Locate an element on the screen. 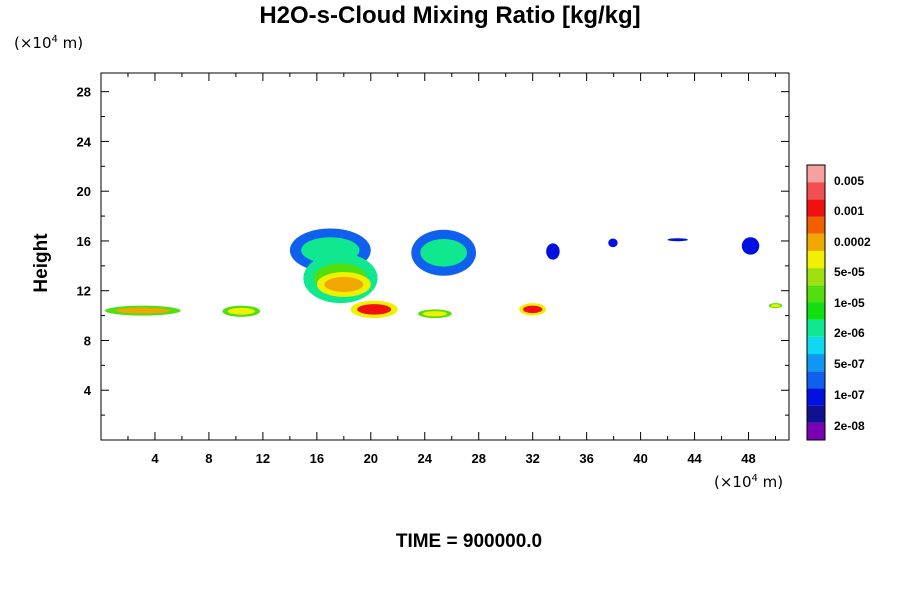  chart-title: H2O-s-Cloud Mixing Ratio [kg/kg] is located at coordinates (450, 15).